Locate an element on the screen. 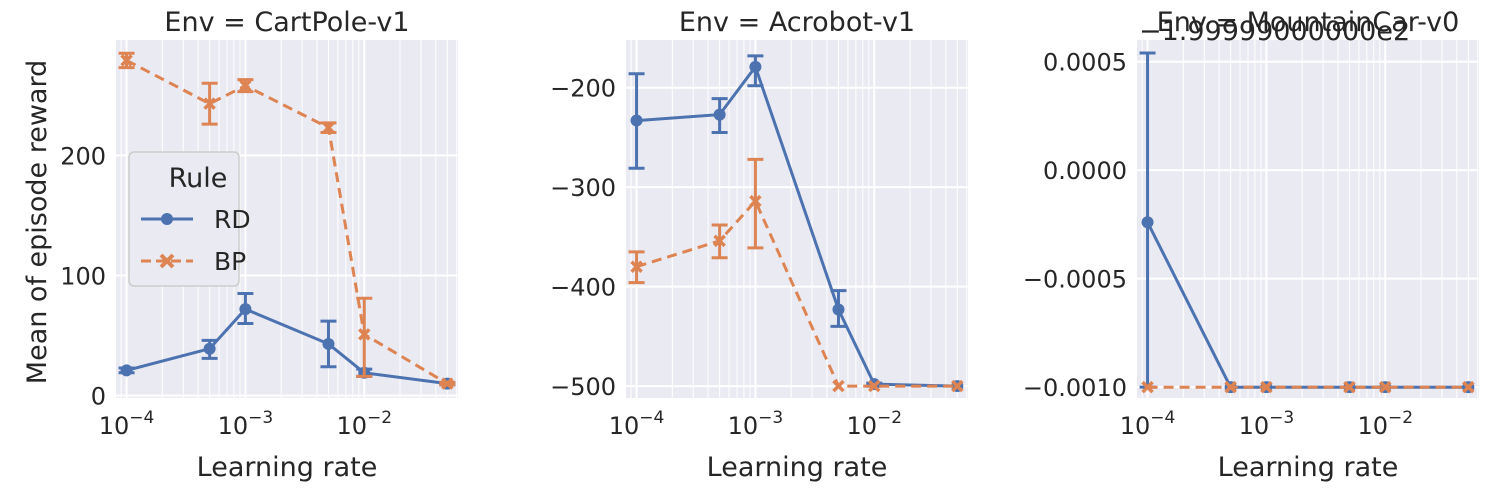  y-tick-label: 0.0000 is located at coordinates (1085, 171).